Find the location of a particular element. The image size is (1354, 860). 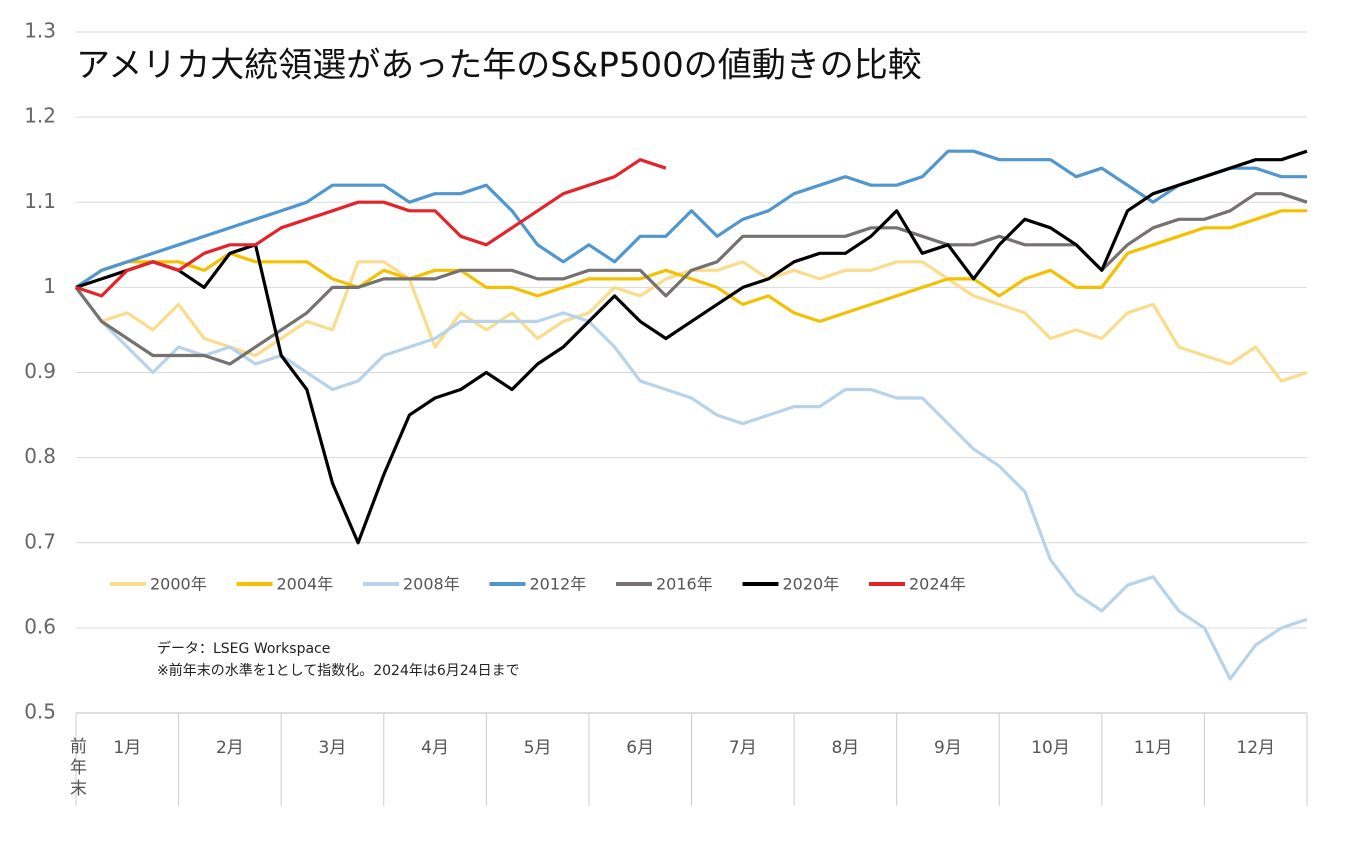

legend-label: 2000年 is located at coordinates (178, 584).